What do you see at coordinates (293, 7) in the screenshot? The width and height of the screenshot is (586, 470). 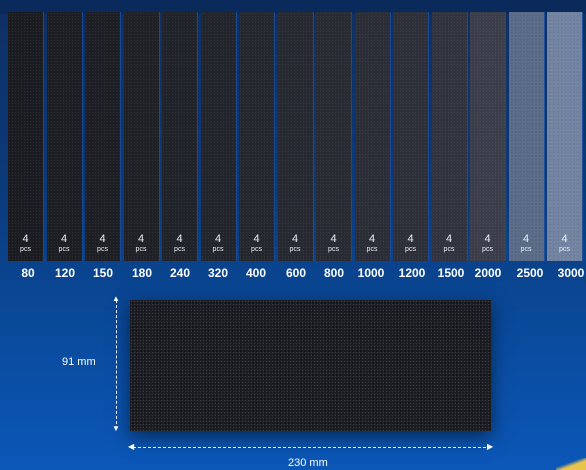 I see `top-edge` at bounding box center [293, 7].